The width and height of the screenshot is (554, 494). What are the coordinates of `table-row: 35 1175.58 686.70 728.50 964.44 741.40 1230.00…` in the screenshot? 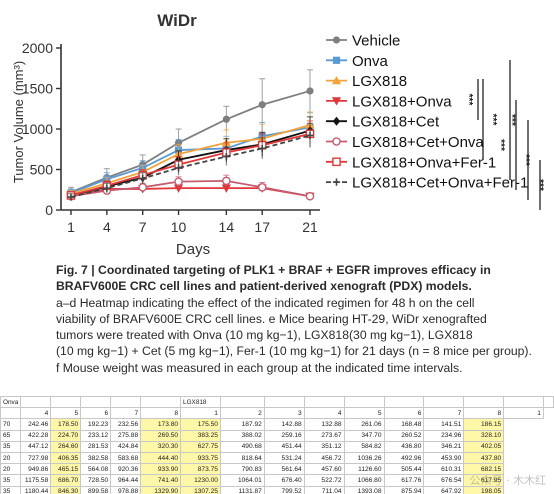 It's located at (277, 480).